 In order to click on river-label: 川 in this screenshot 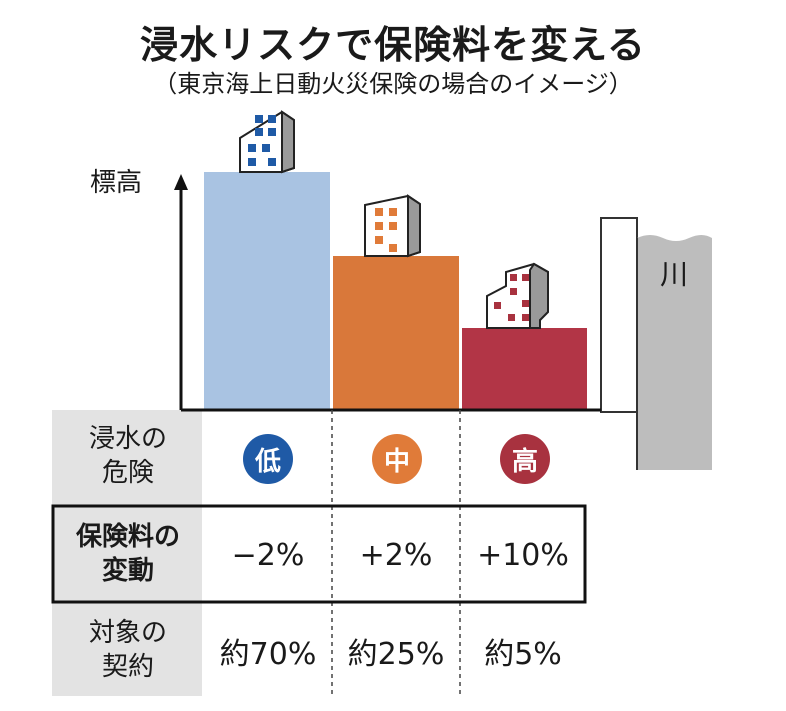, I will do `click(674, 274)`.